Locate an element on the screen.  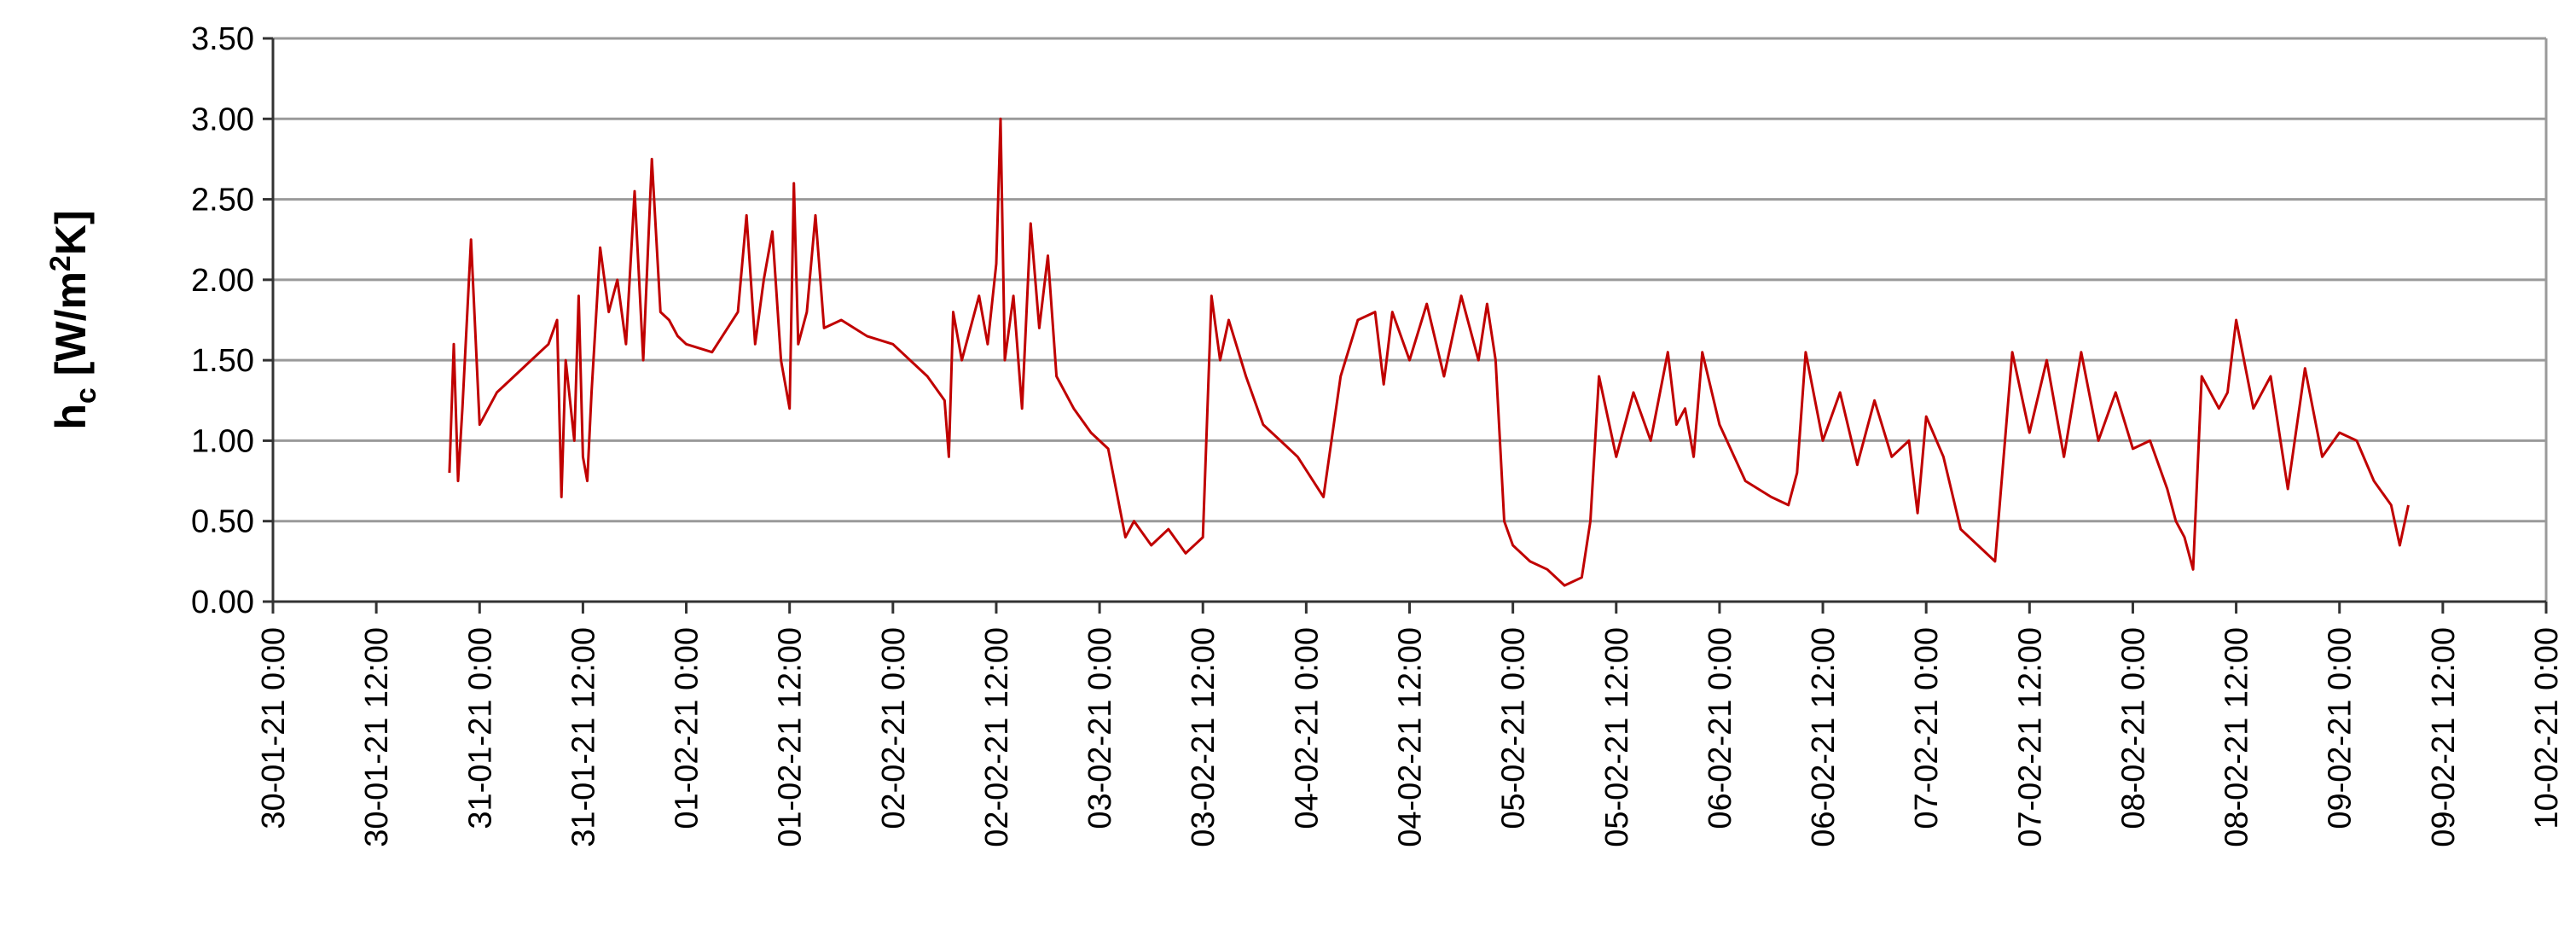
x-tick-label: 07-02-21 0:00 is located at coordinates (1927, 728).